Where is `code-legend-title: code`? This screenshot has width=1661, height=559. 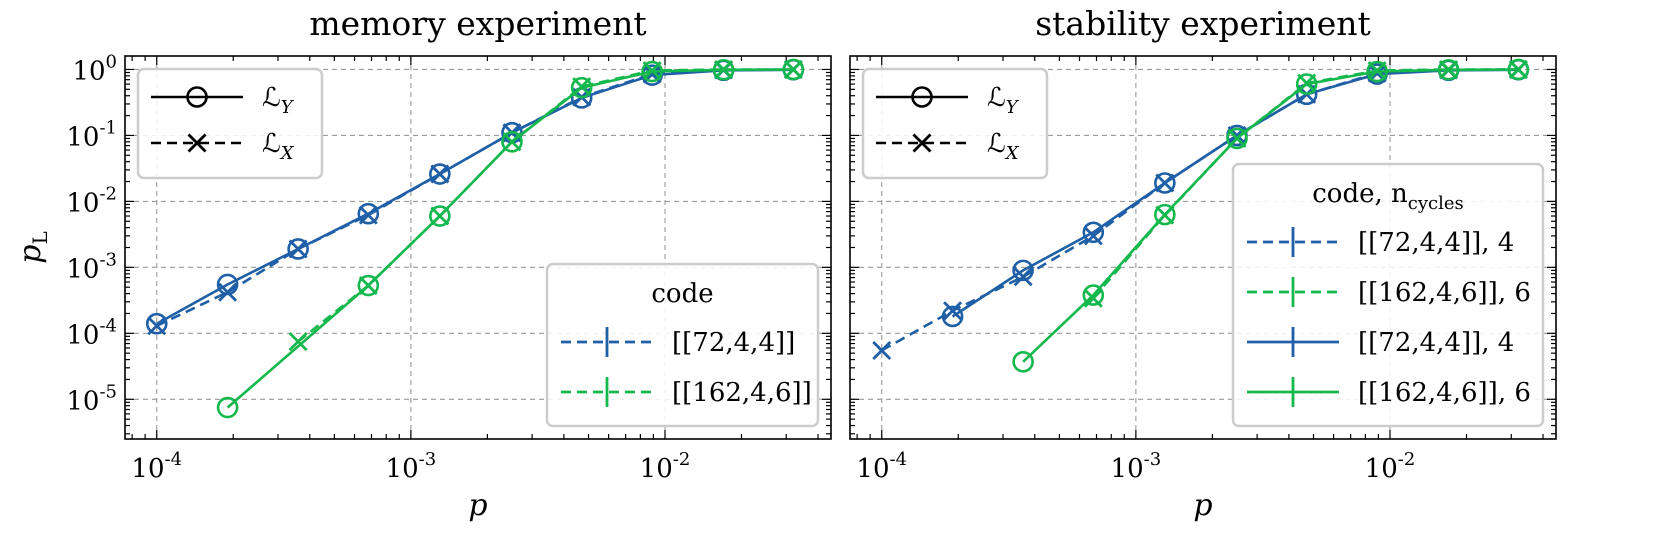 code-legend-title: code is located at coordinates (682, 294).